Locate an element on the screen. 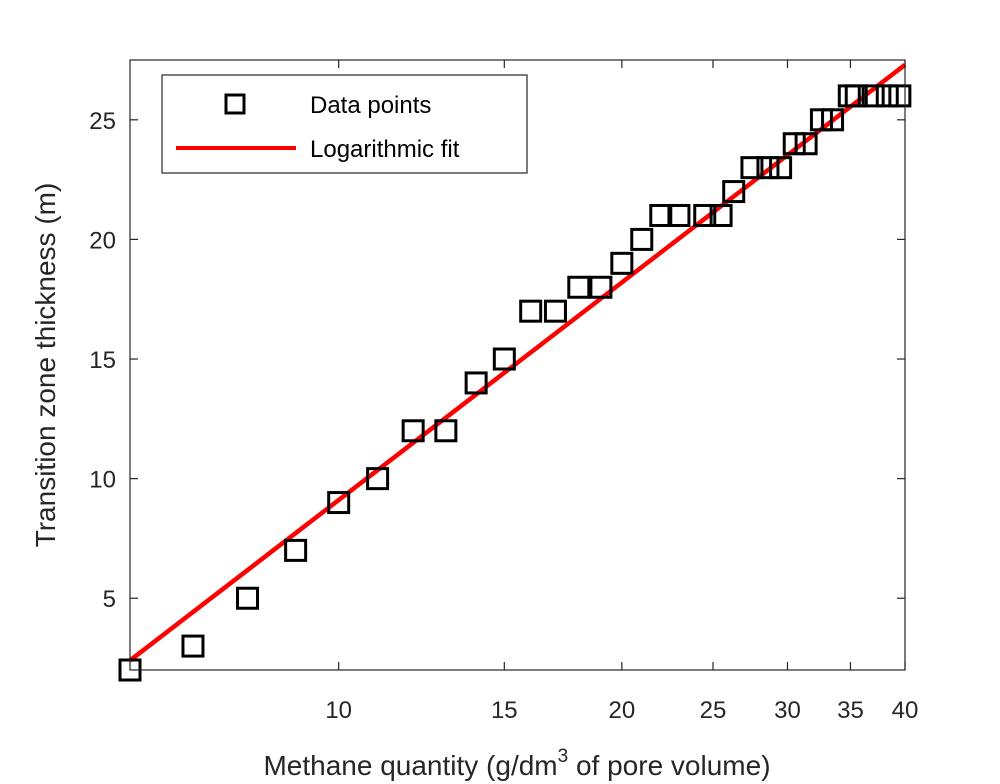 The width and height of the screenshot is (1000, 784). x-axis-label: Methane quantity (g/dm3 of pore volume) is located at coordinates (516, 763).